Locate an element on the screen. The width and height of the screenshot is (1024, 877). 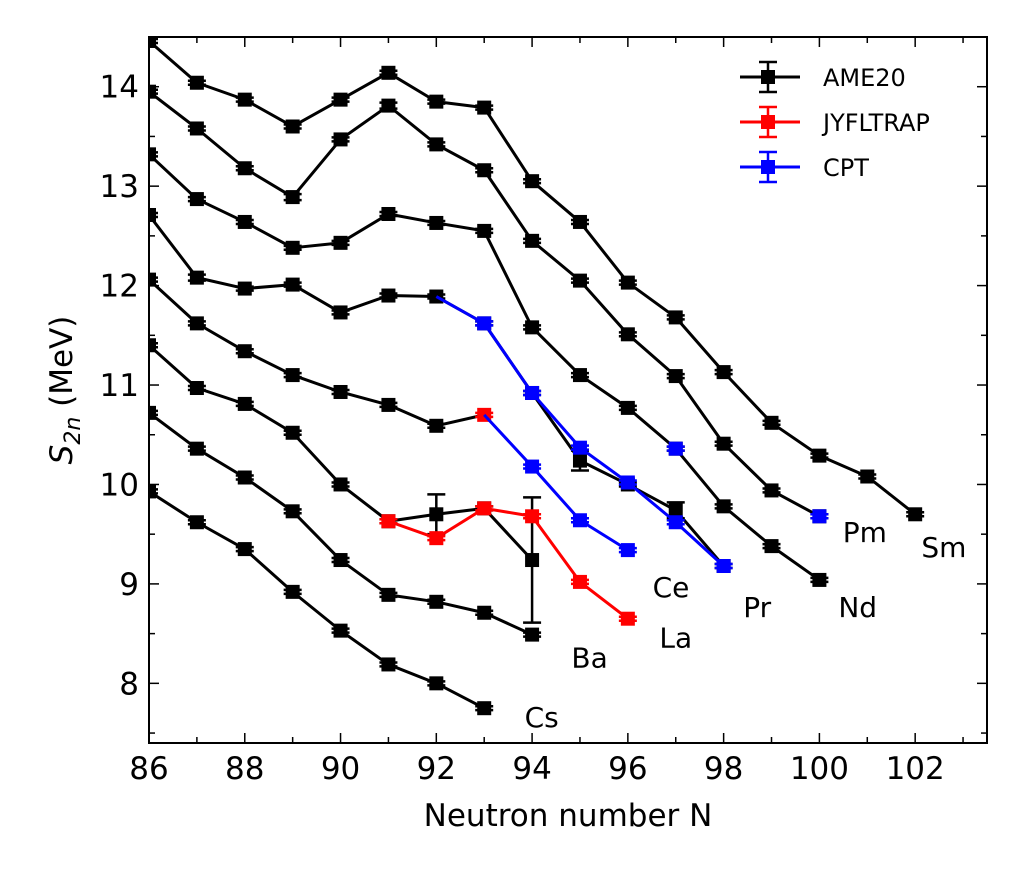
y-tick-label: 9 is located at coordinates (129, 585).